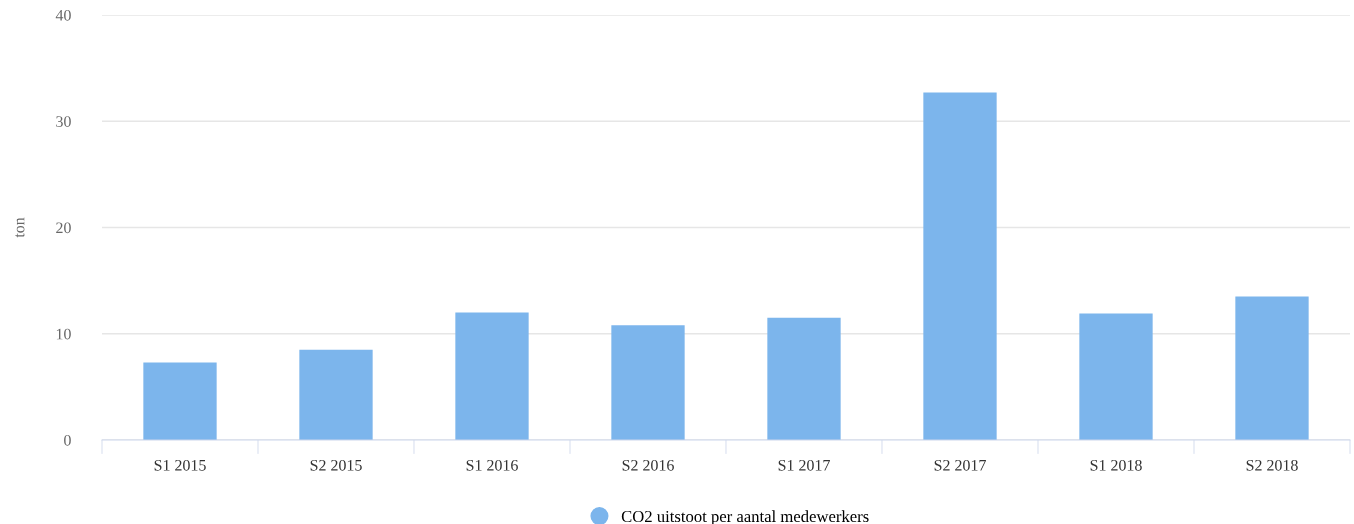  Describe the element at coordinates (63, 334) in the screenshot. I see `y-tick-label: 10` at that location.